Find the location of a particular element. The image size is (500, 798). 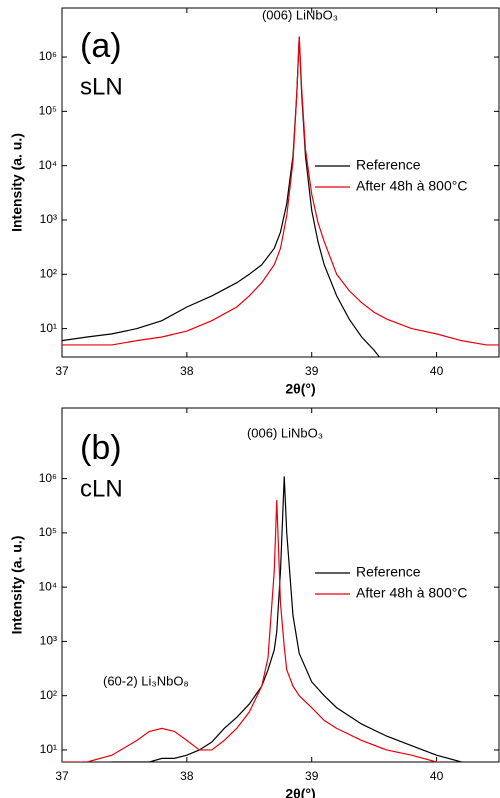

annotation-sample: cLN is located at coordinates (101, 488).